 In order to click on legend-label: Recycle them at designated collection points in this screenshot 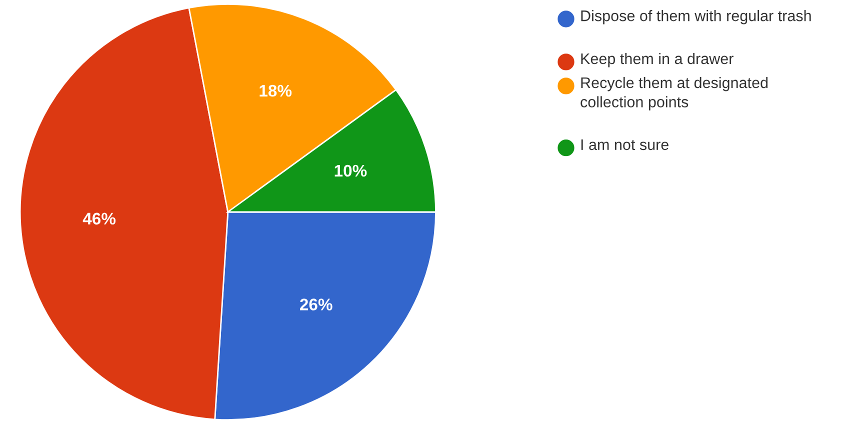, I will do `click(674, 93)`.